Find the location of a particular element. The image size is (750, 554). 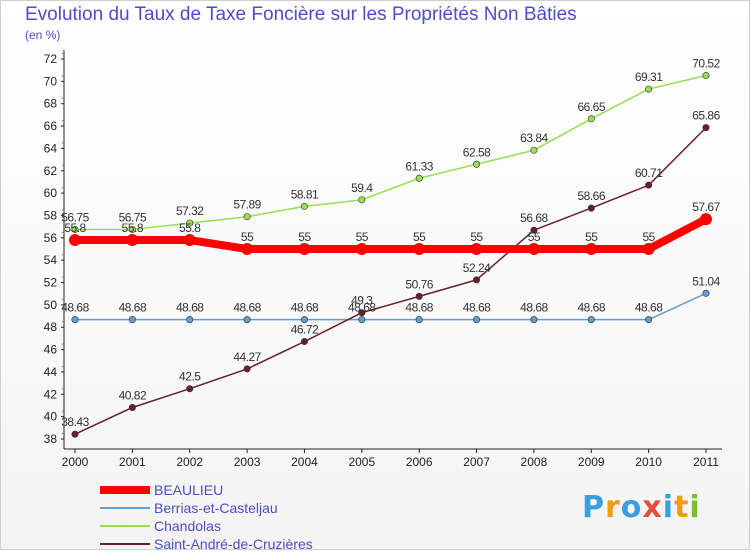

logo-letter: x is located at coordinates (652, 507).